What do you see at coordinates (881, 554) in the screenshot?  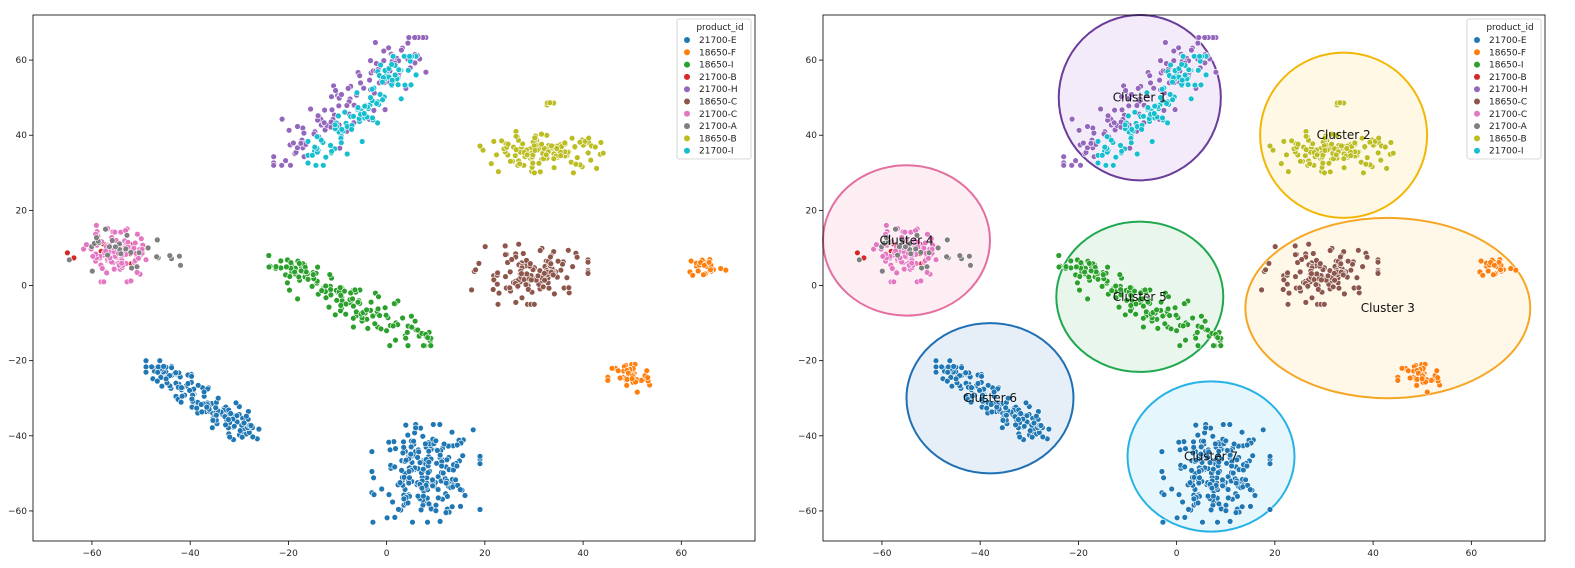 I see `x-tick-label: −60` at bounding box center [881, 554].